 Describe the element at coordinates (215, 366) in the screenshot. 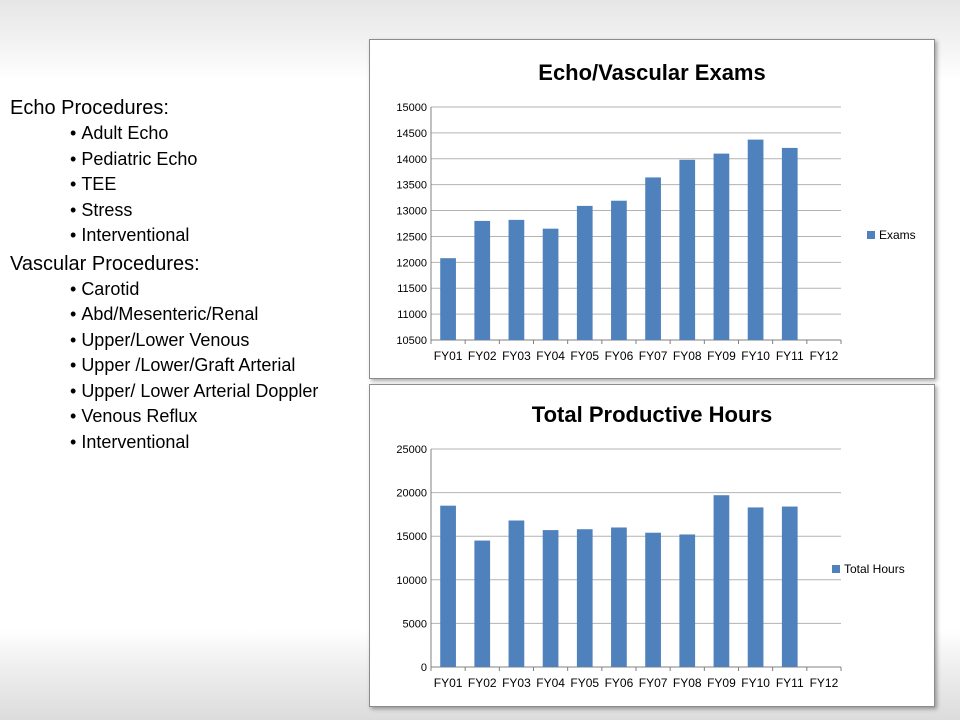

I see `list-item: Upper /Lower/Graft Arterial` at that location.